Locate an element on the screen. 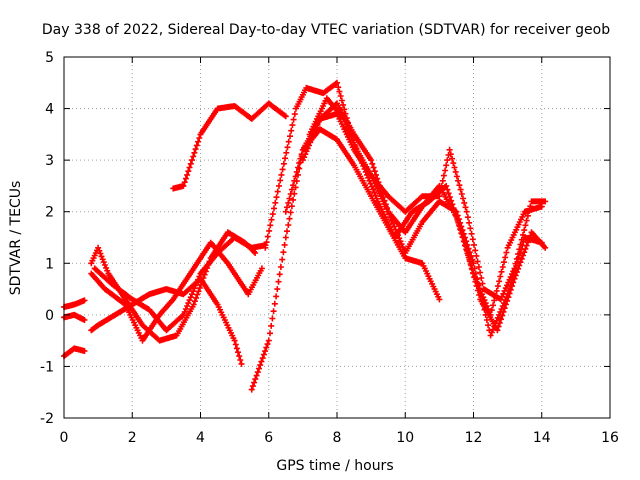  x-tick-label: 6 is located at coordinates (268, 438).